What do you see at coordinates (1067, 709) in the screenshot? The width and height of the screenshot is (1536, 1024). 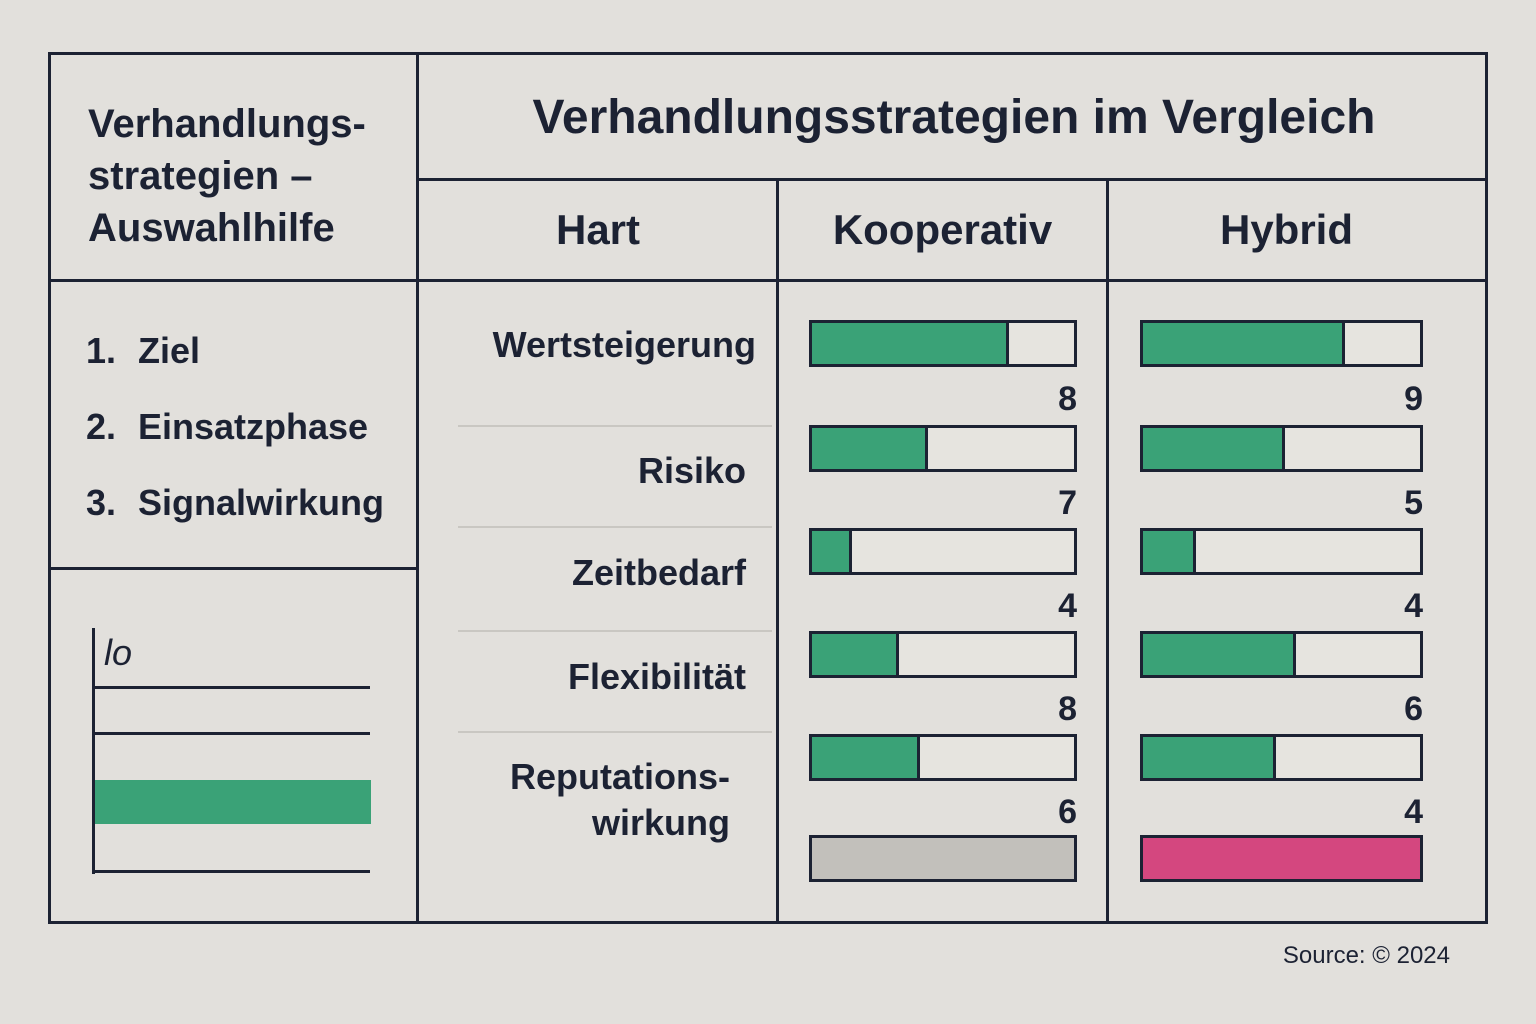 I see `value-label-kooperativ-3: 8` at bounding box center [1067, 709].